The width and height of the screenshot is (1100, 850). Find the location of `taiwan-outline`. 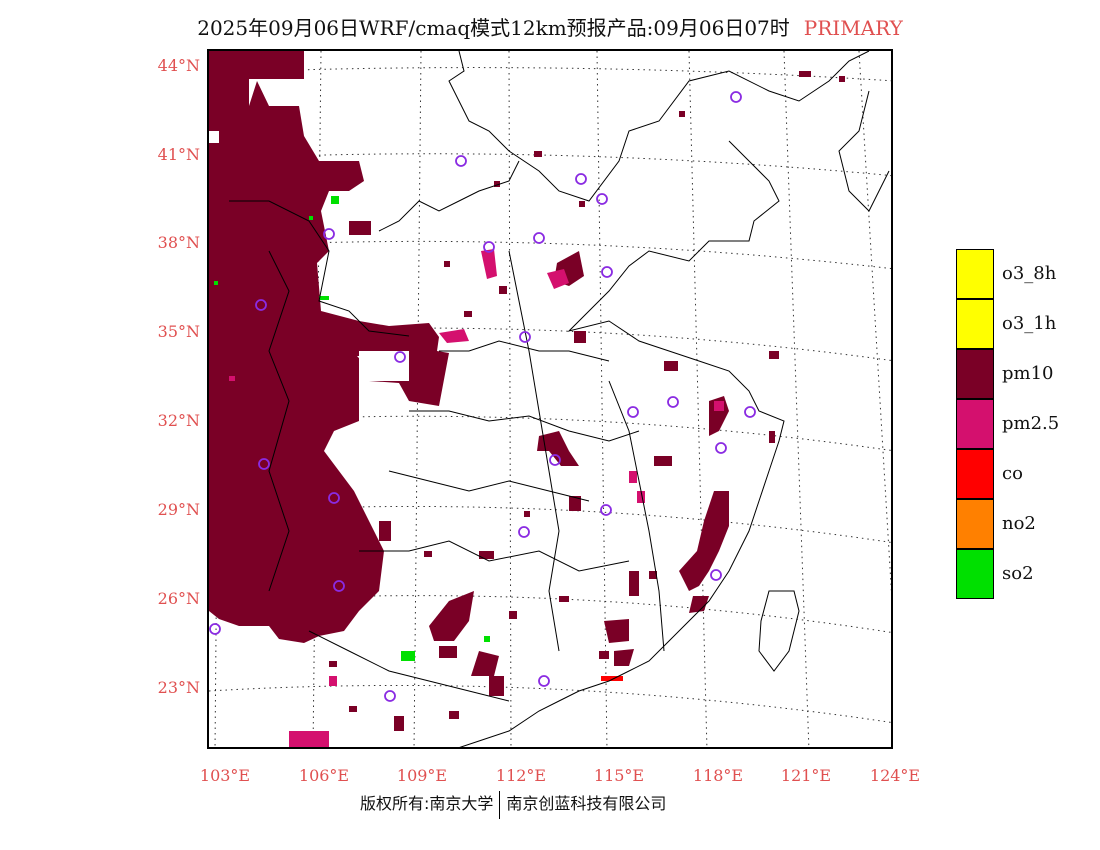

taiwan-outline is located at coordinates (779, 631).